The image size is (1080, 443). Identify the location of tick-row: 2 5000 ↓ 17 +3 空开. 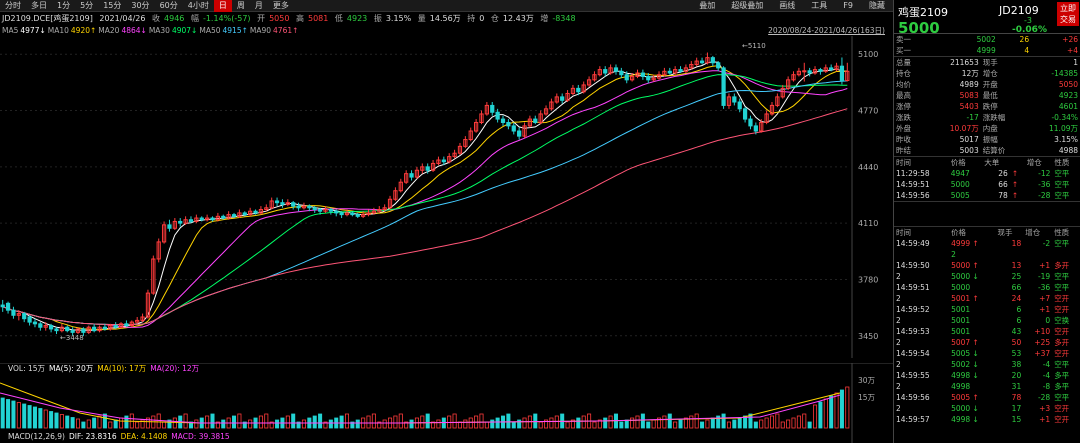
(987, 408).